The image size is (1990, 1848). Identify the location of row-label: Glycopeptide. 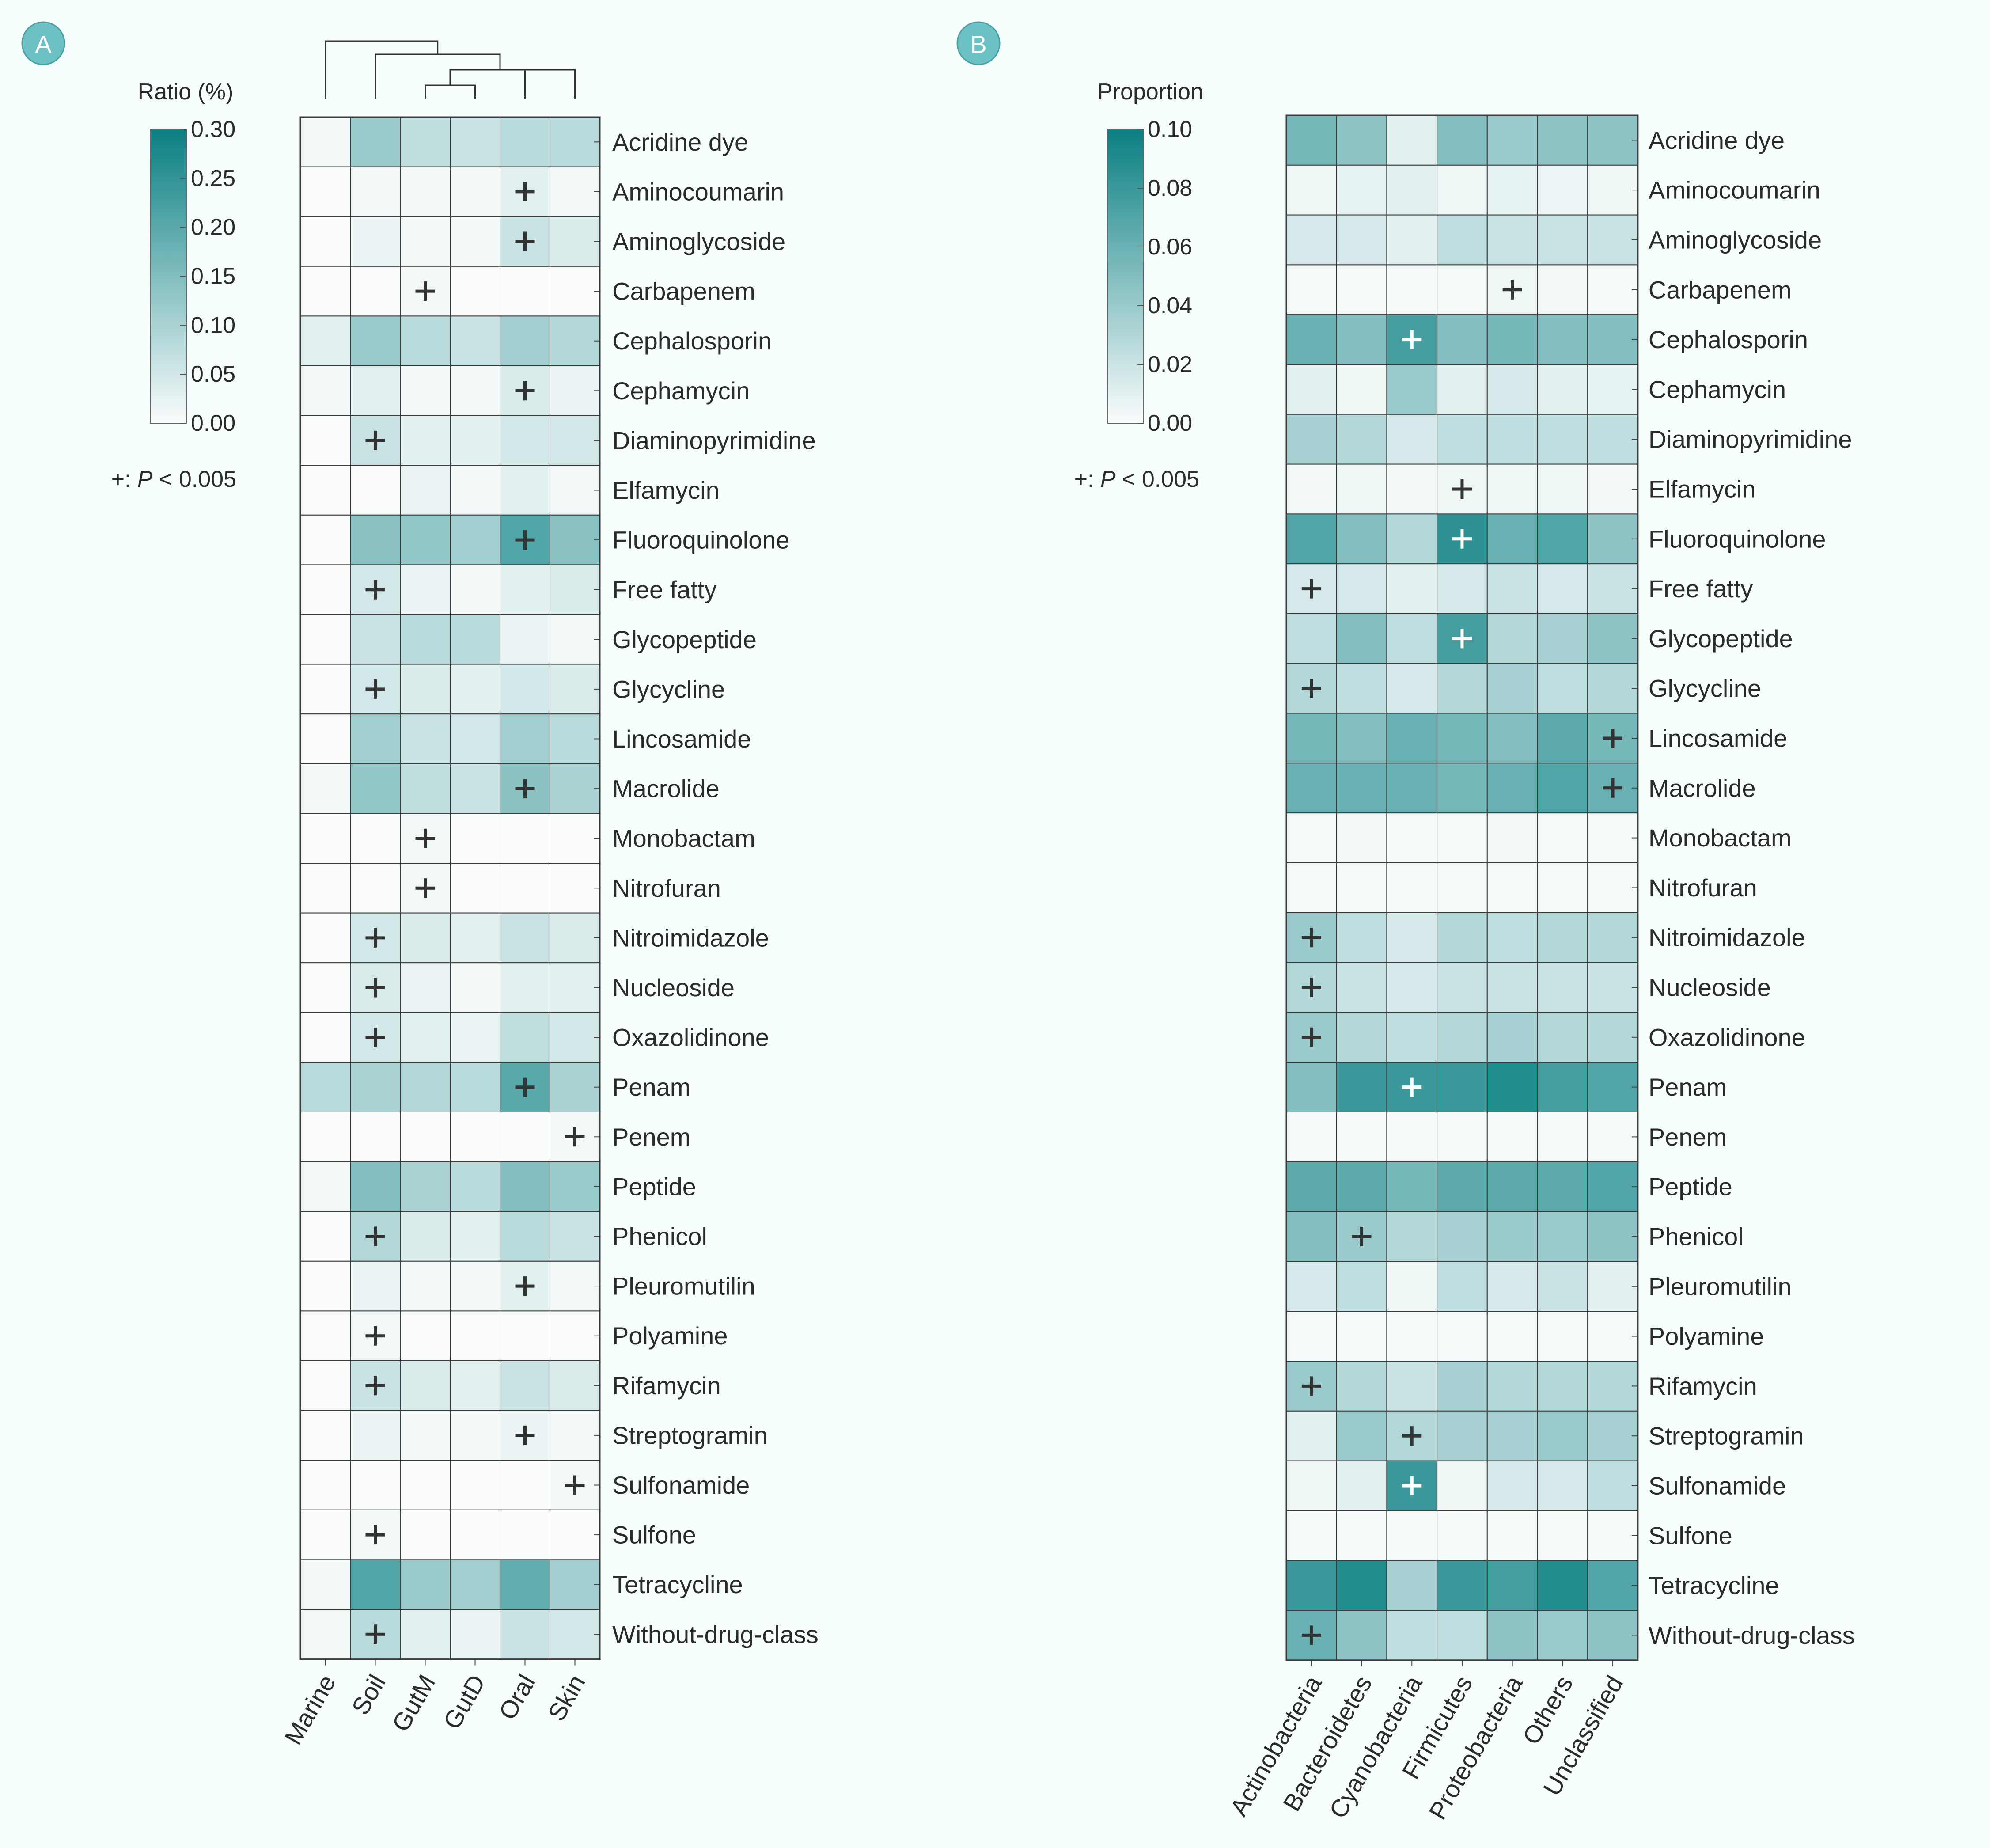
(1721, 639).